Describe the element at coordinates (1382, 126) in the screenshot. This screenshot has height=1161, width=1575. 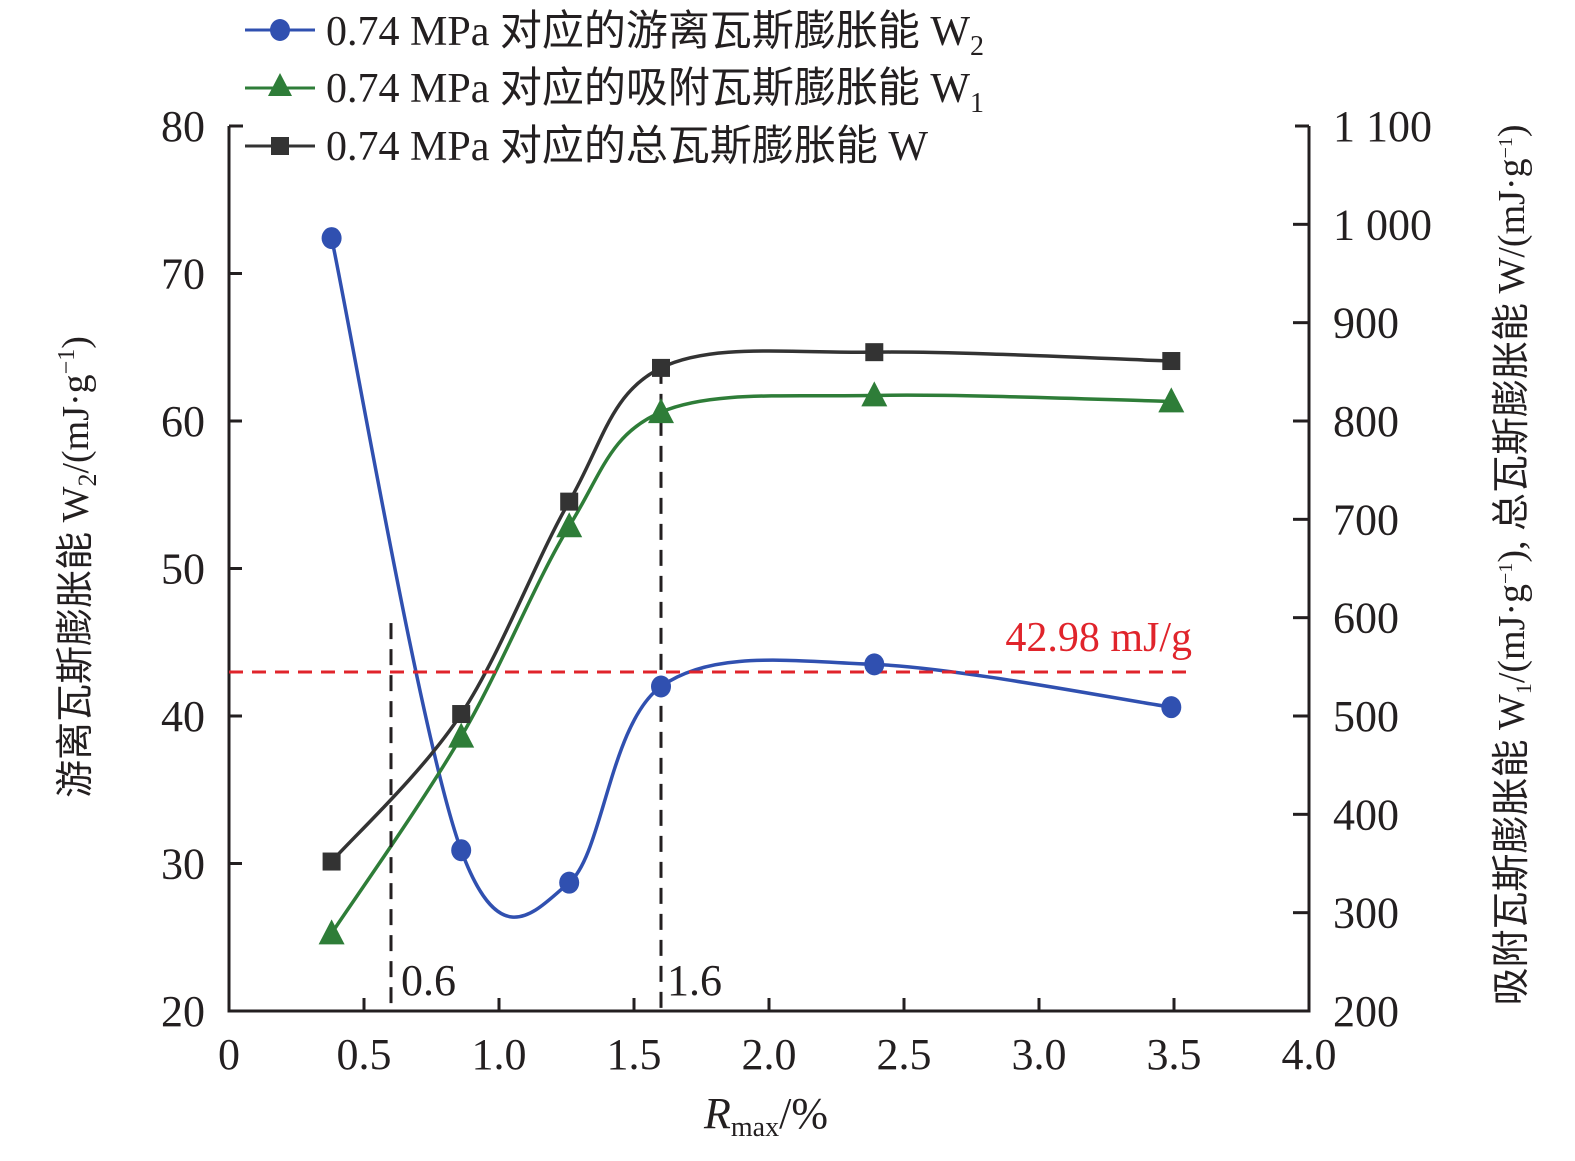
I see `y-right-tick-label: 1 100` at that location.